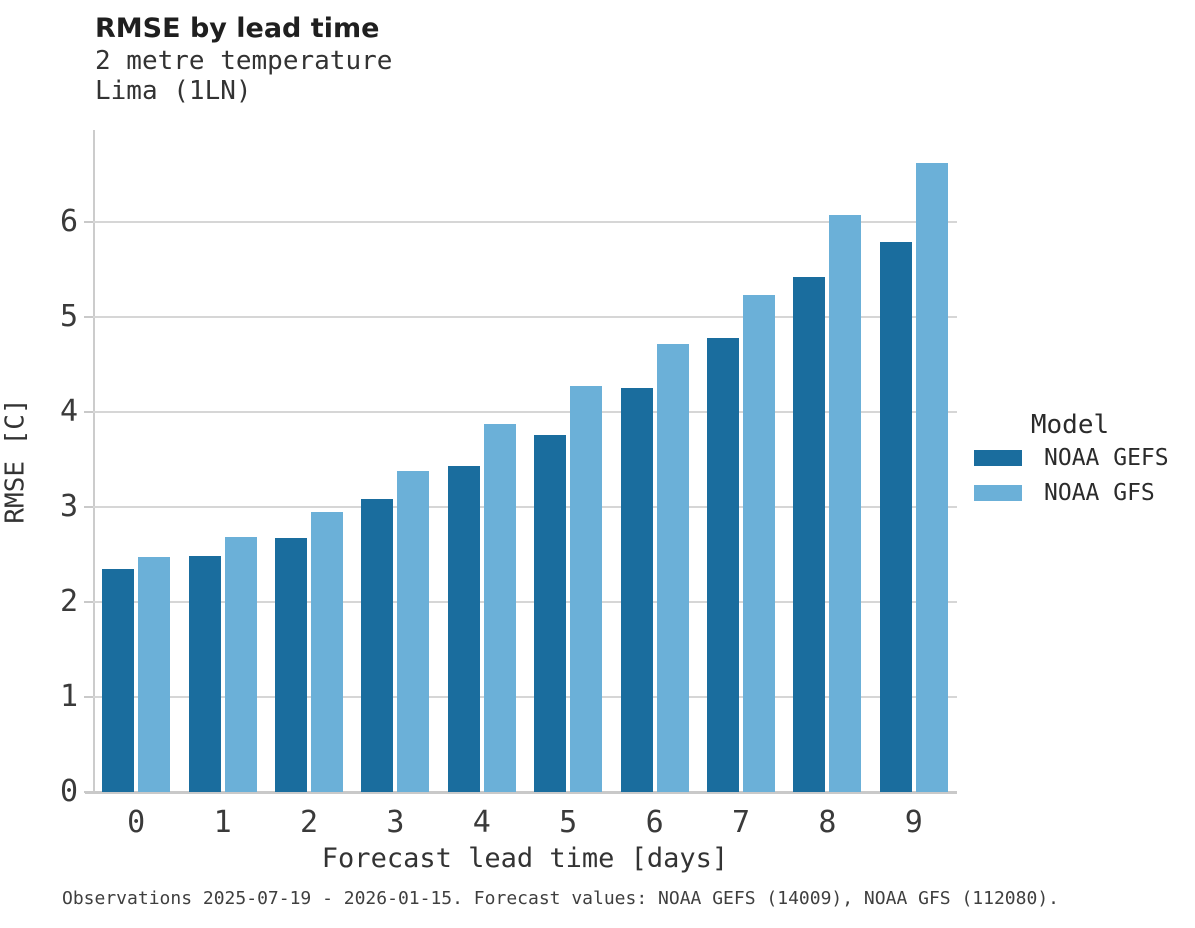  What do you see at coordinates (525, 858) in the screenshot?
I see `x-axis-title: Forecast lead time [days]` at bounding box center [525, 858].